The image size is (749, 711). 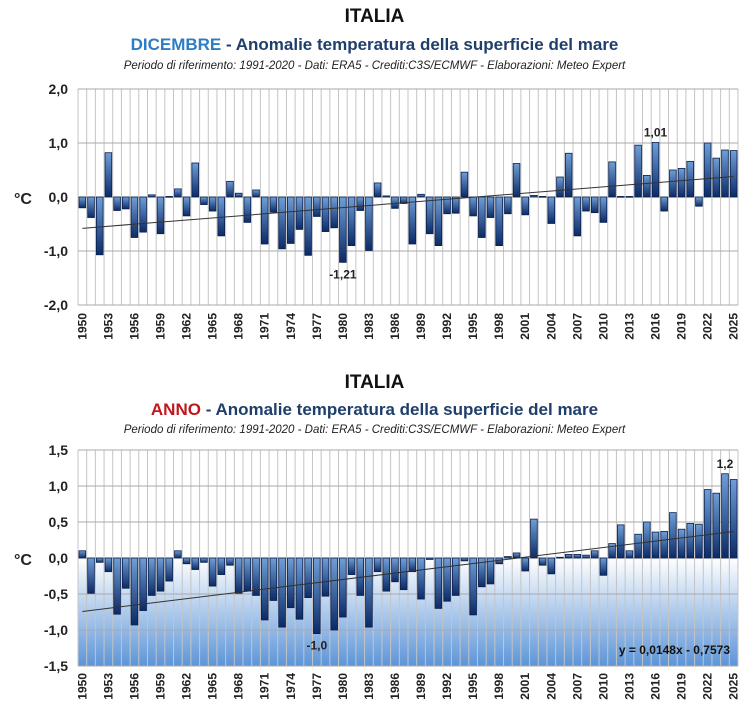 I want to click on y-axis-label: °C, so click(x=23, y=199).